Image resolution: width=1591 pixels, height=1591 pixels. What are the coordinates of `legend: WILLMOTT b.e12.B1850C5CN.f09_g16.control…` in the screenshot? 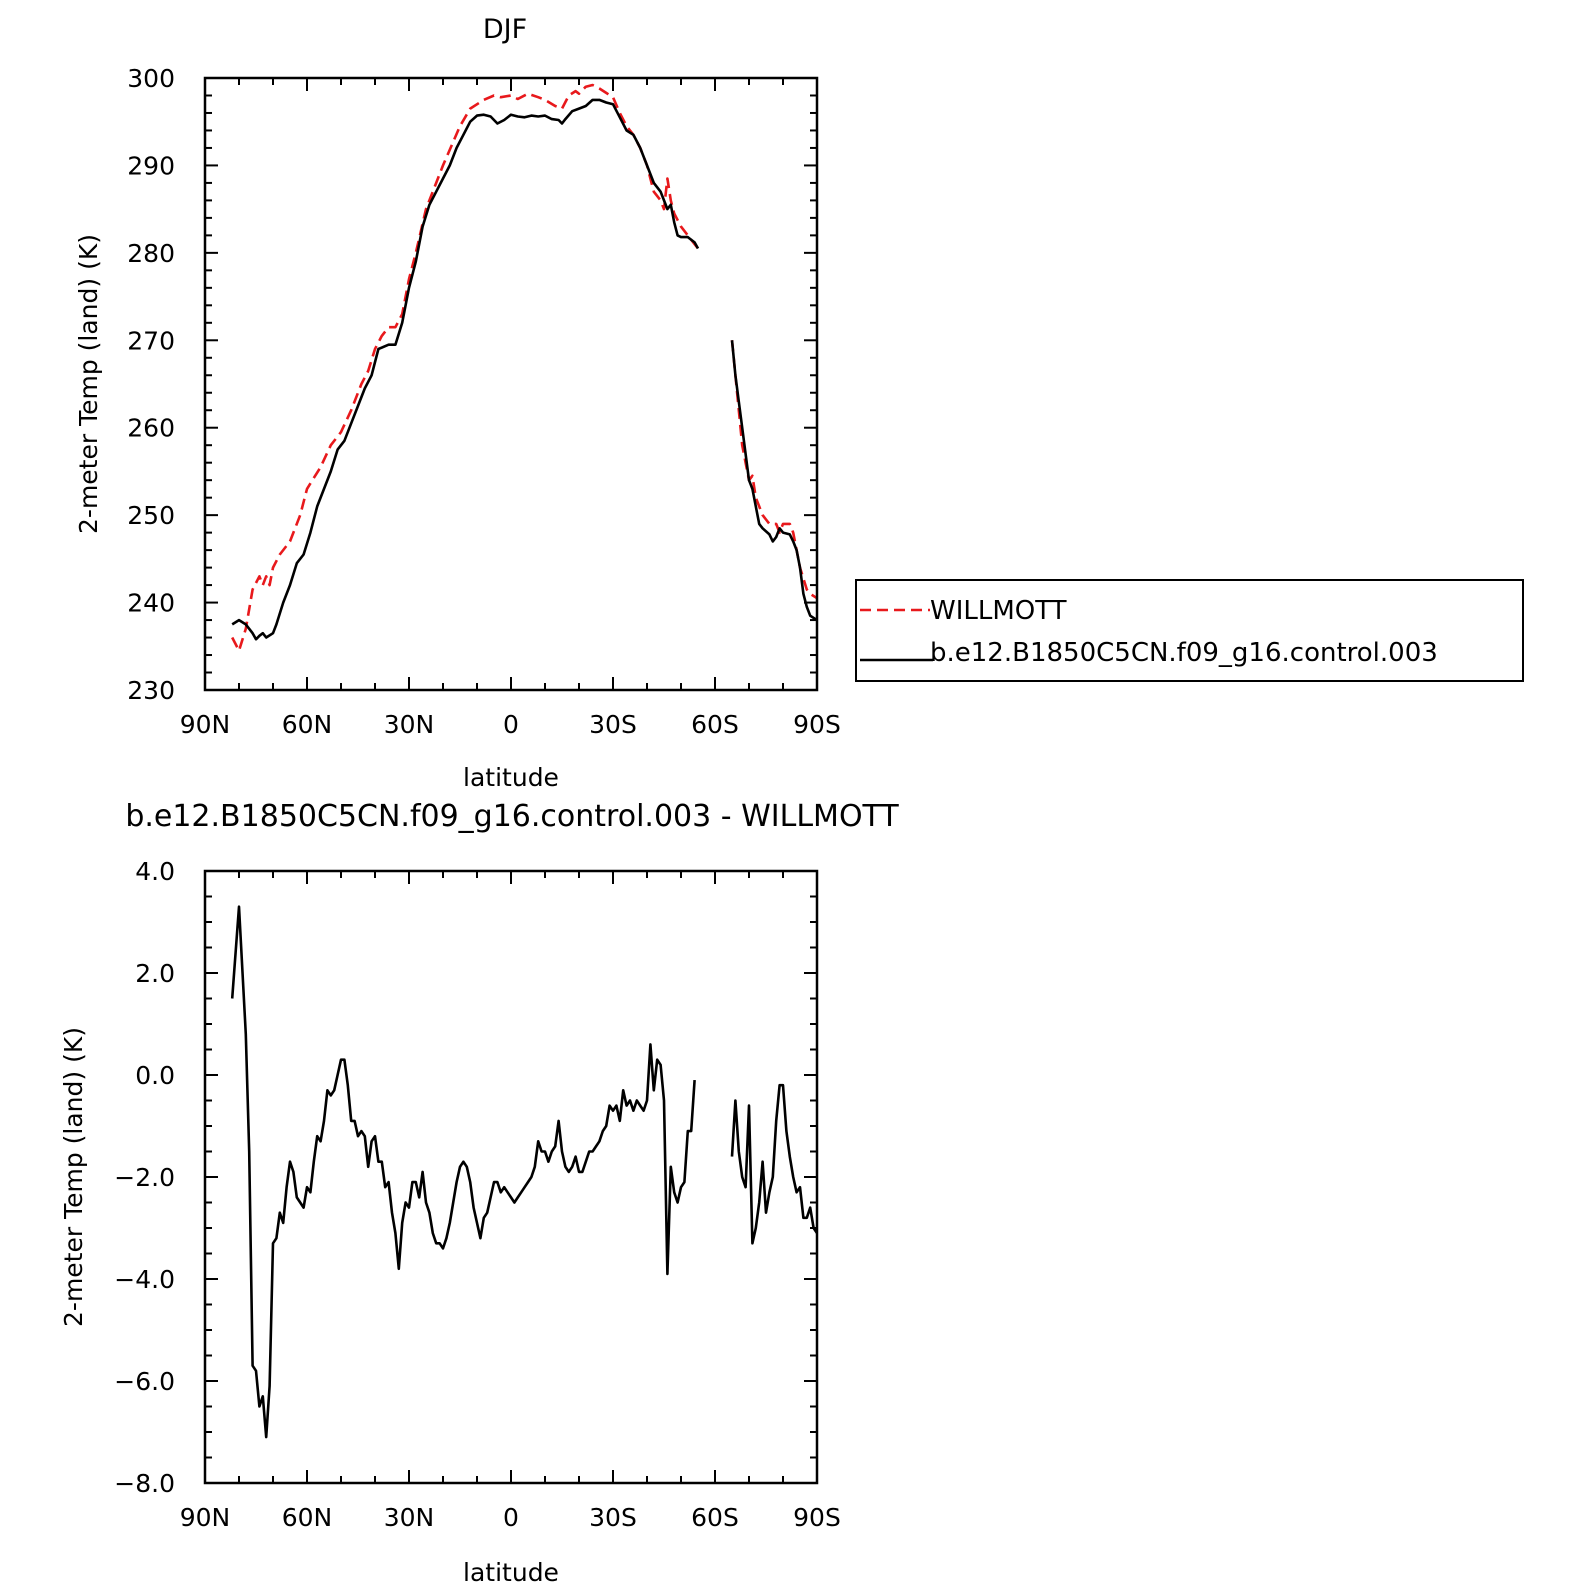 It's located at (1189, 630).